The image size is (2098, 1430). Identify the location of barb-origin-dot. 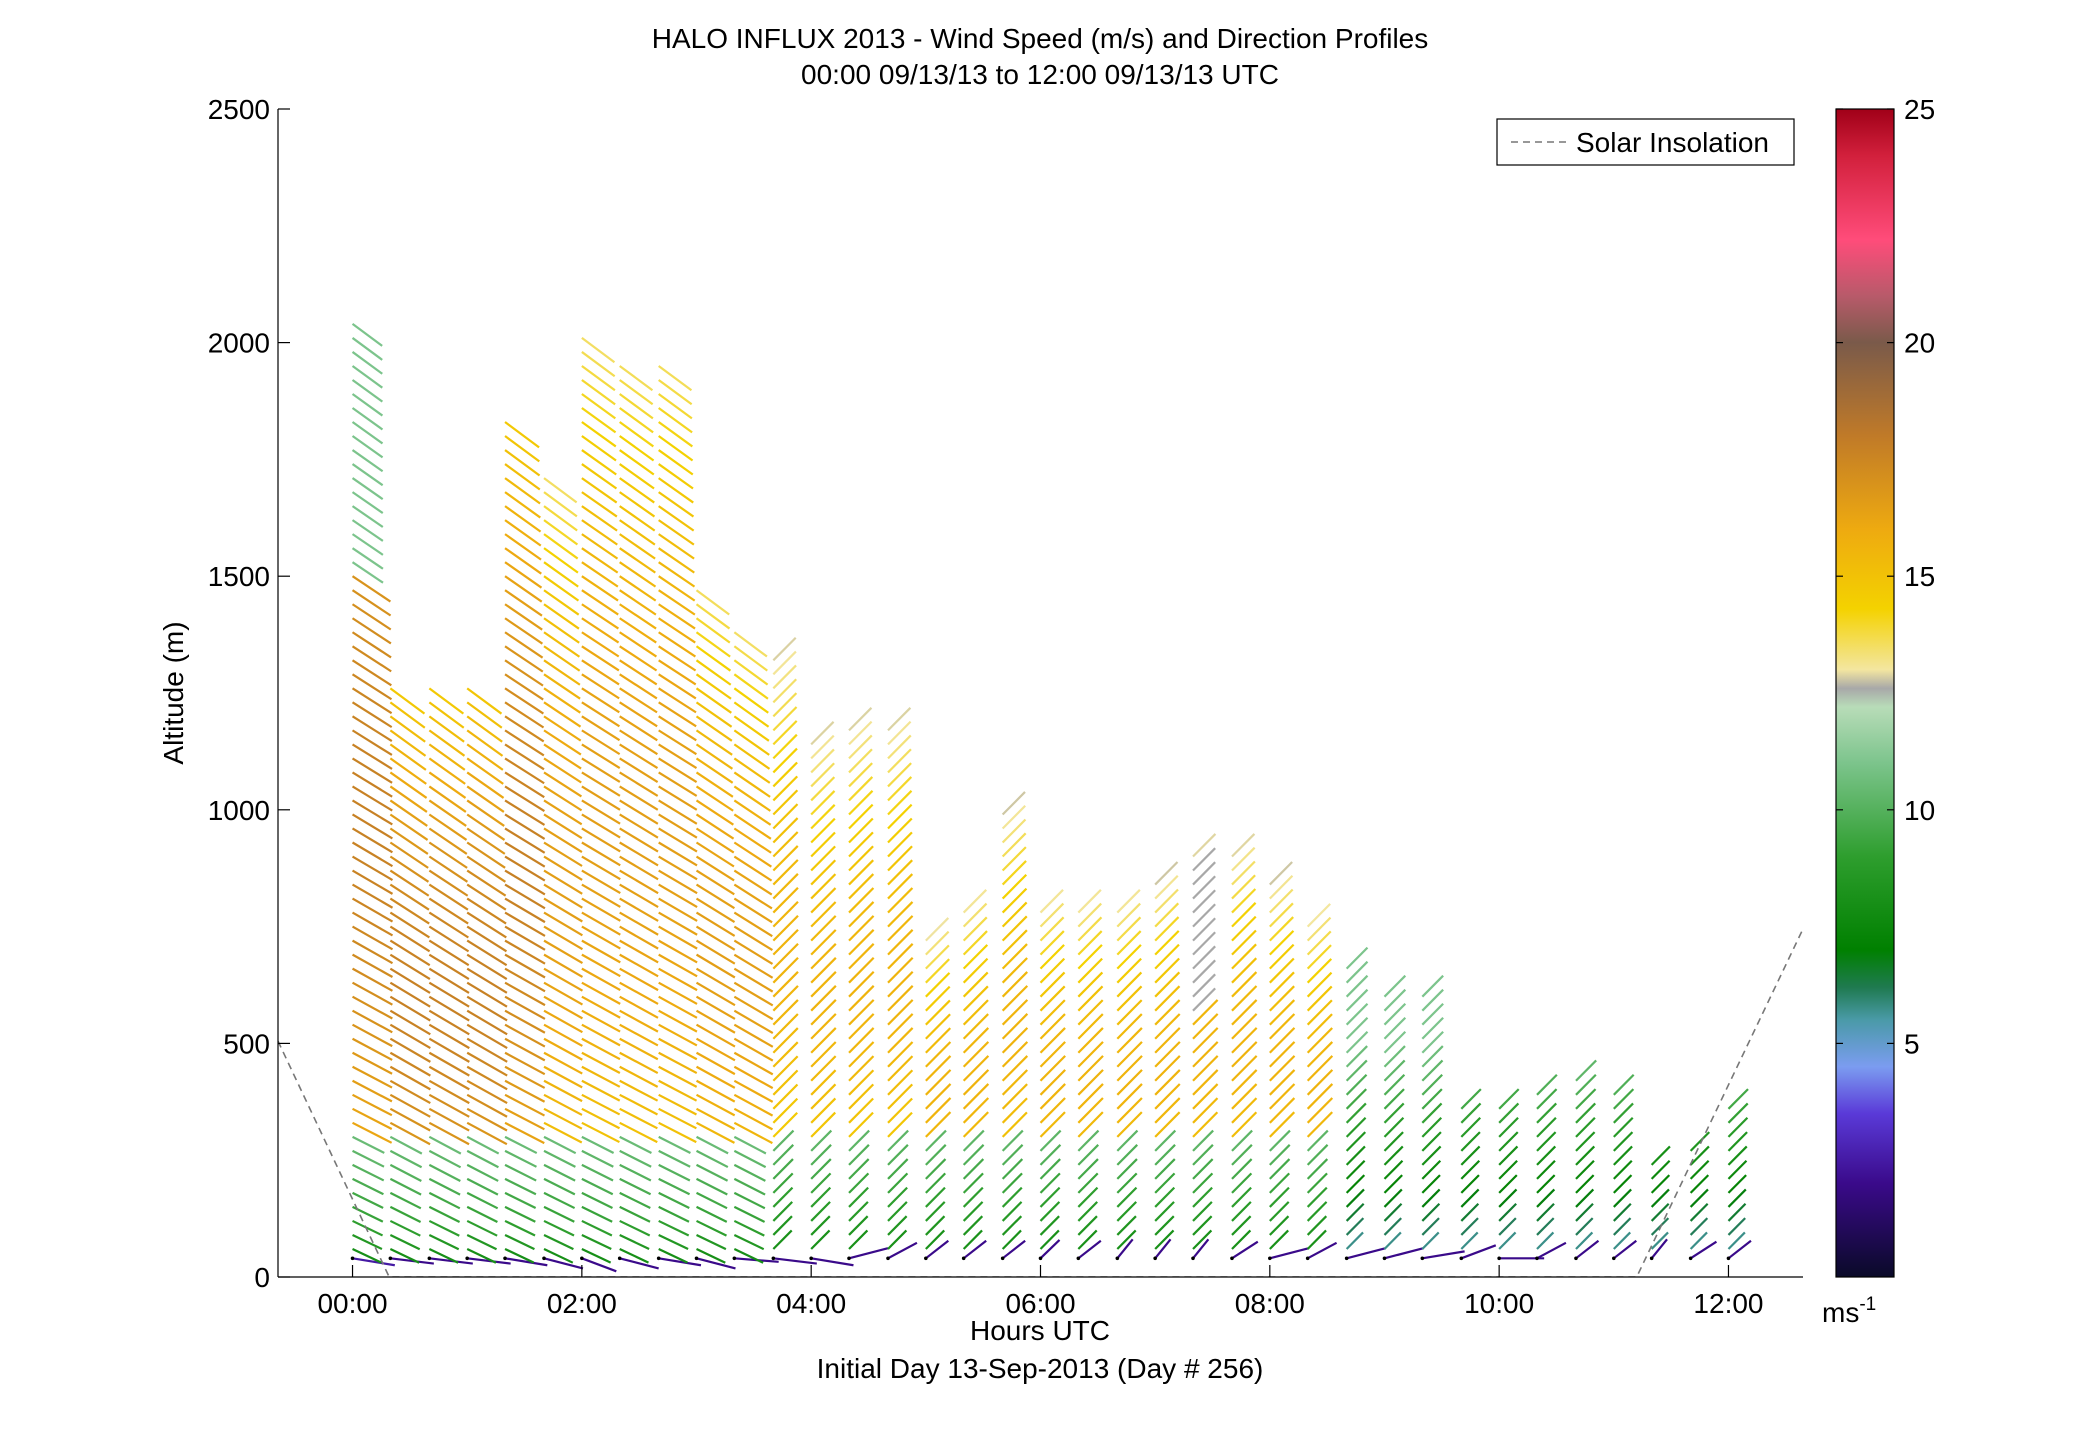
(926, 1258).